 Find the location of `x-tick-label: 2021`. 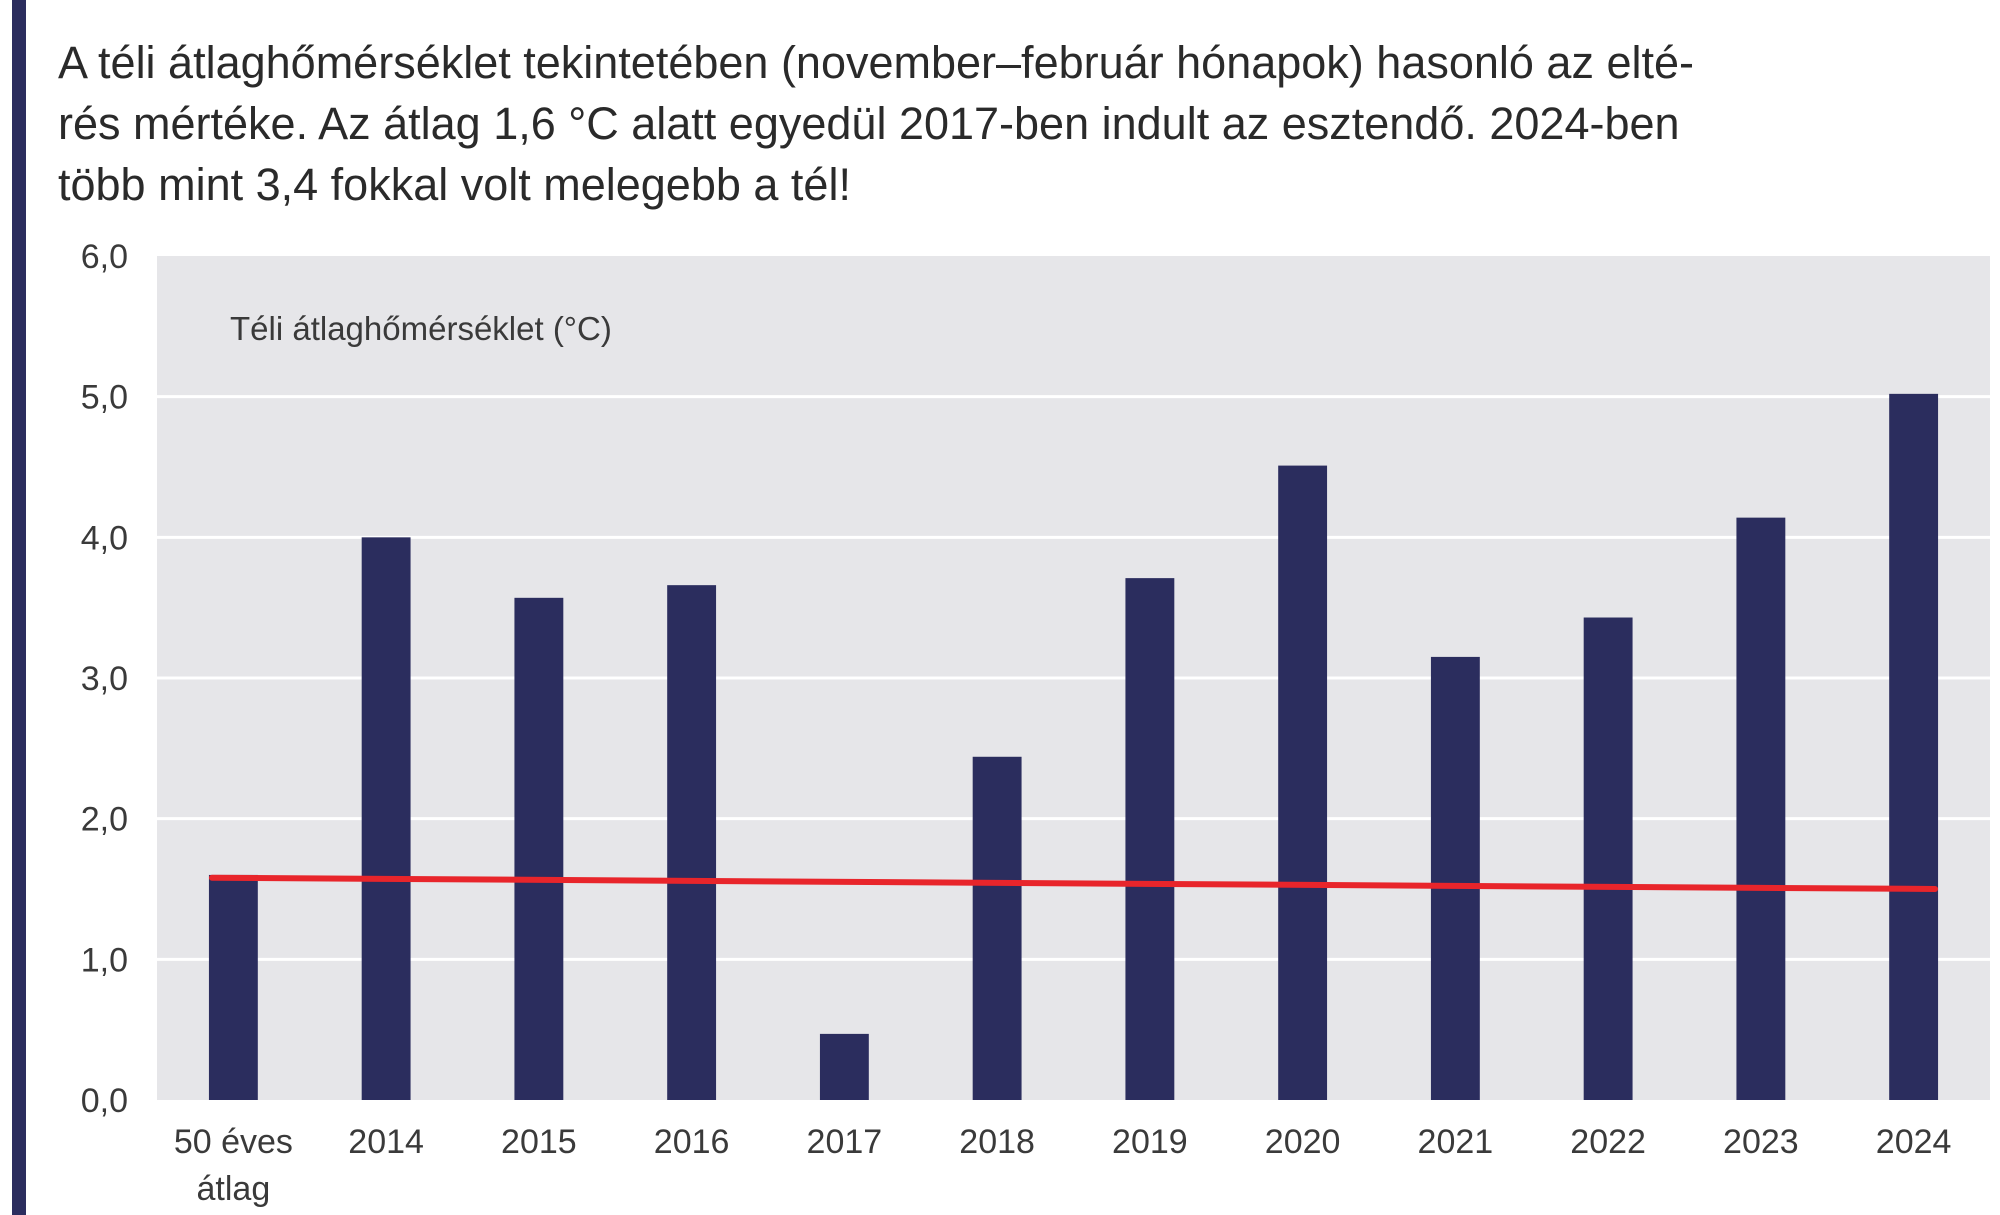

x-tick-label: 2021 is located at coordinates (1456, 1142).